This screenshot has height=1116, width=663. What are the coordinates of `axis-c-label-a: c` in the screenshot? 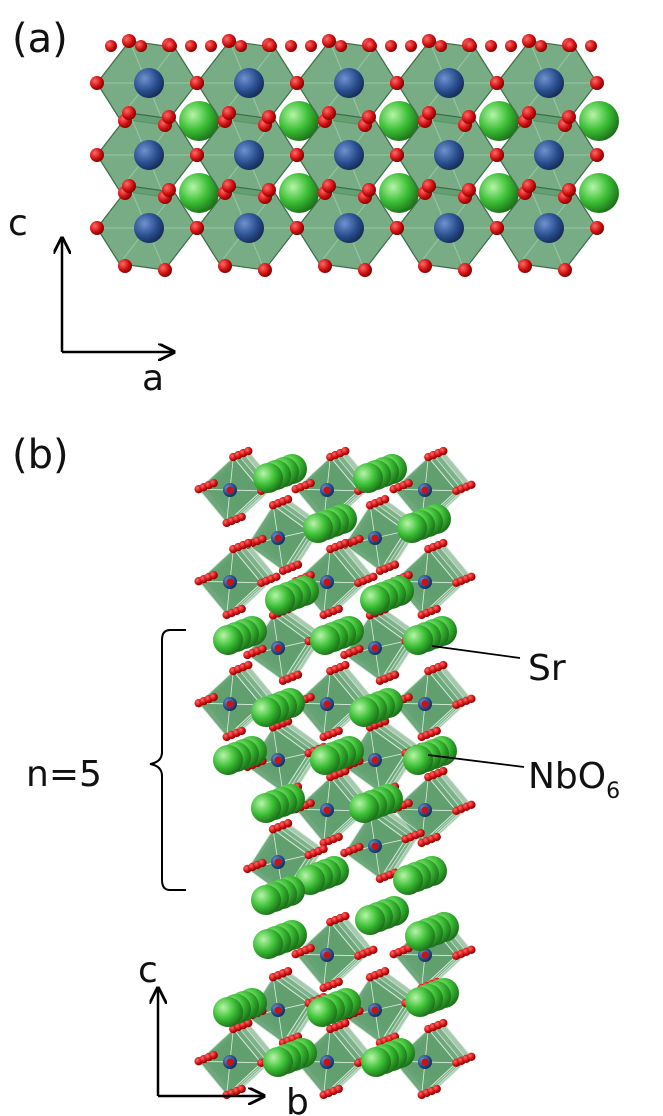 It's located at (18, 223).